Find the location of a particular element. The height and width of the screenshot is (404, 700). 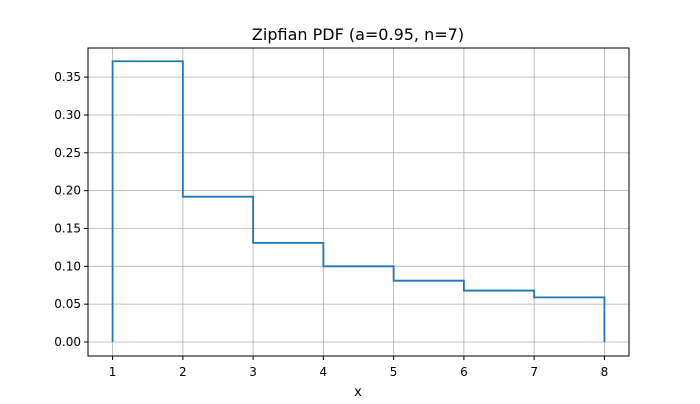

x-tick-label: 4 is located at coordinates (324, 372).